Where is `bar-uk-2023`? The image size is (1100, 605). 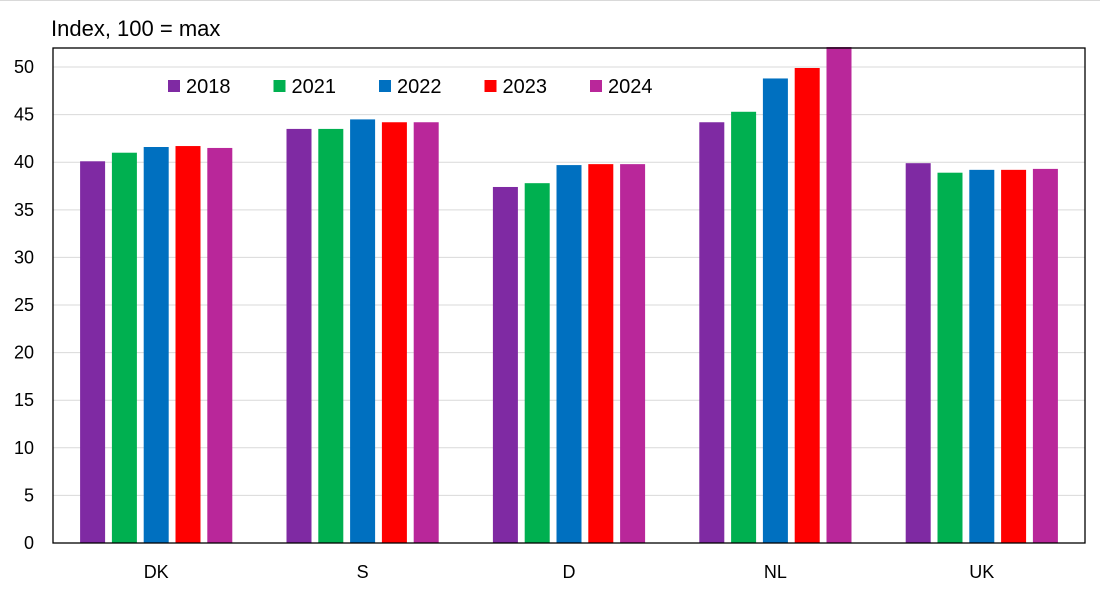 bar-uk-2023 is located at coordinates (1014, 356).